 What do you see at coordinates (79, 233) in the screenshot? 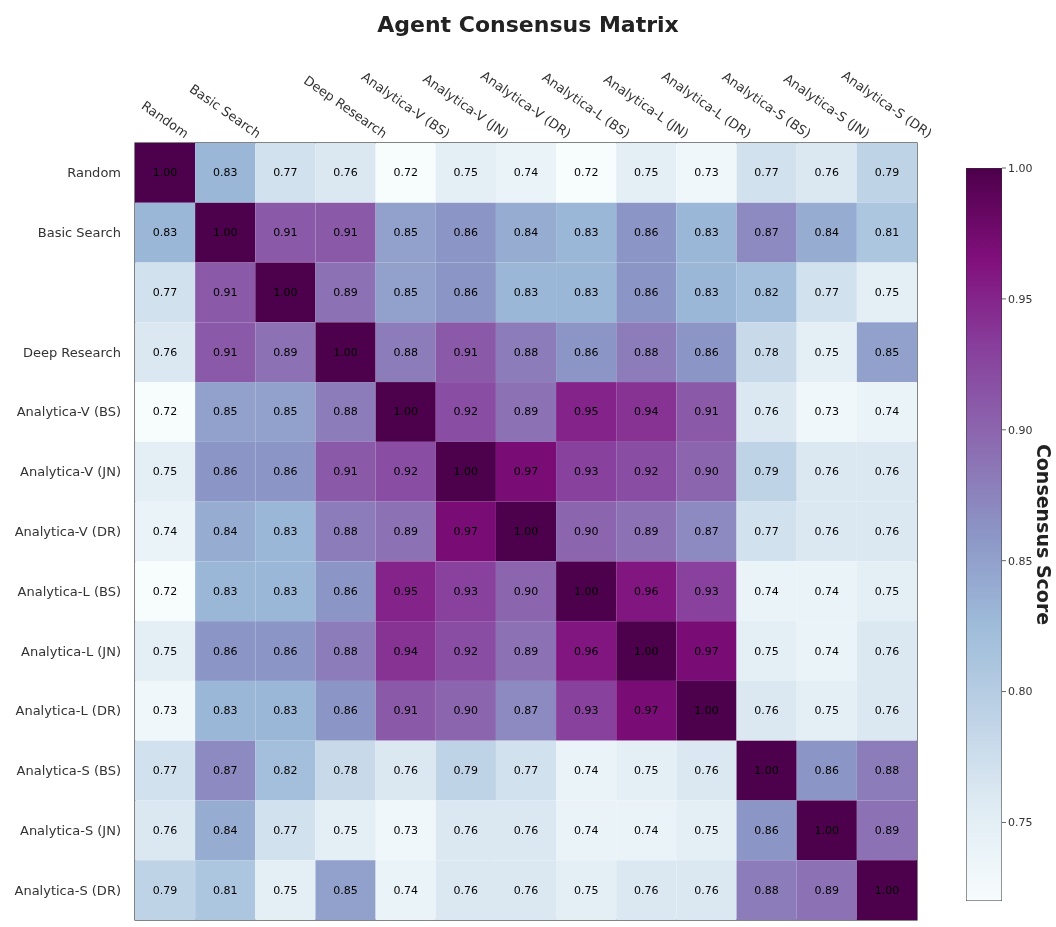
I see `y-tick-label: Basic Search` at bounding box center [79, 233].